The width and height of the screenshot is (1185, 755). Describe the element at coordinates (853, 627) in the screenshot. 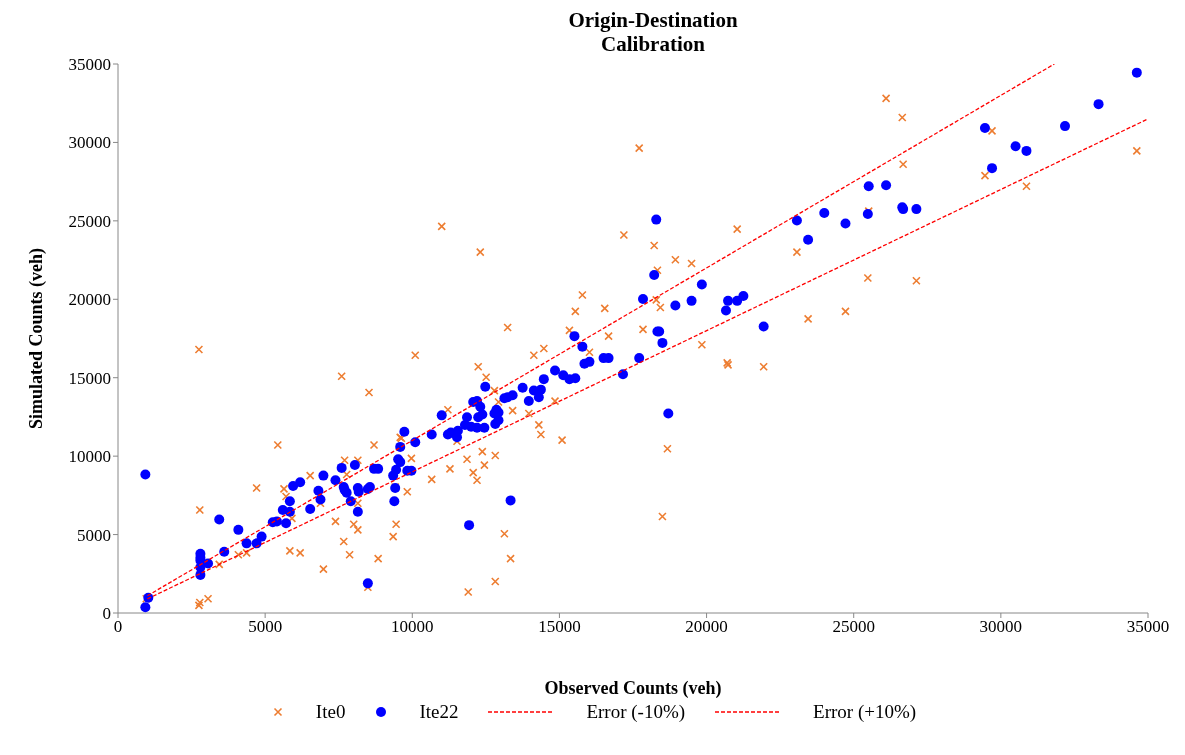

I see `x-tick-label: 25000` at that location.